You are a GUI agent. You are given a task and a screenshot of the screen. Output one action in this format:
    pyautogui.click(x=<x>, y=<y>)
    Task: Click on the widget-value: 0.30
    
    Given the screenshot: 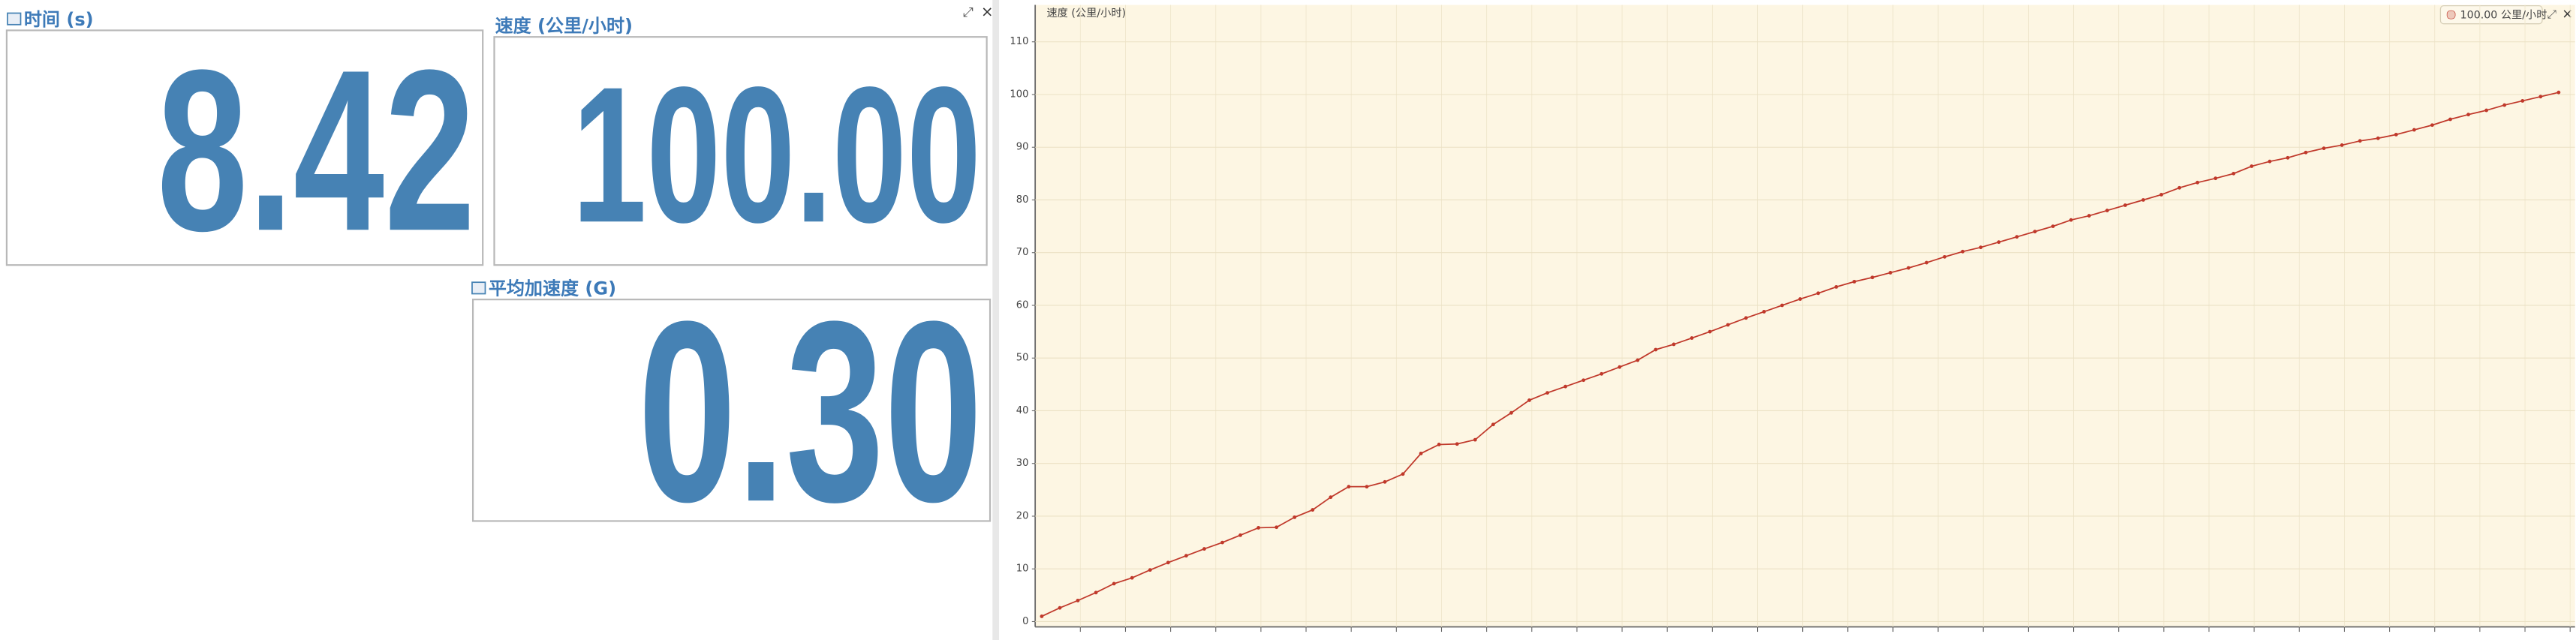 What is the action you would take?
    pyautogui.click(x=810, y=411)
    